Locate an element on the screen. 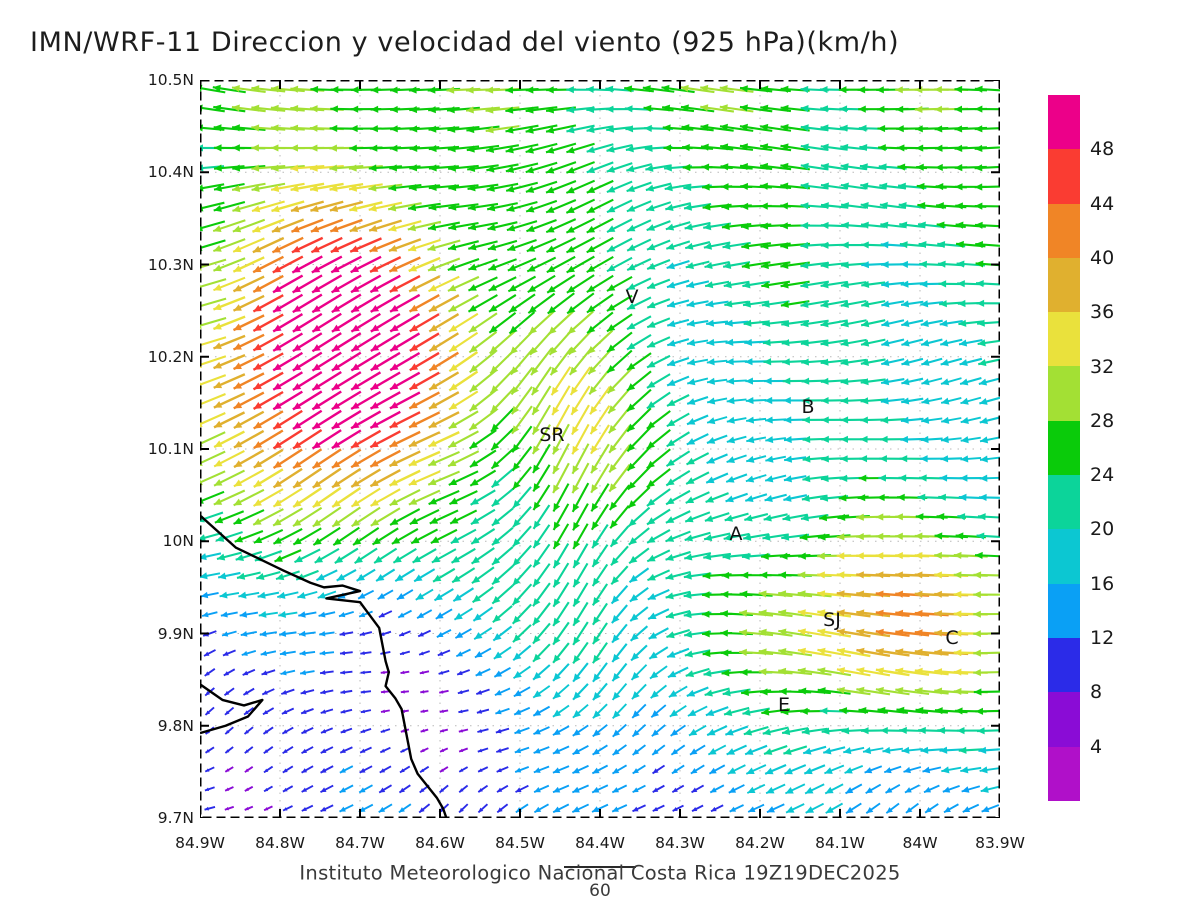  x-tick-label: 83.9W is located at coordinates (1000, 843).